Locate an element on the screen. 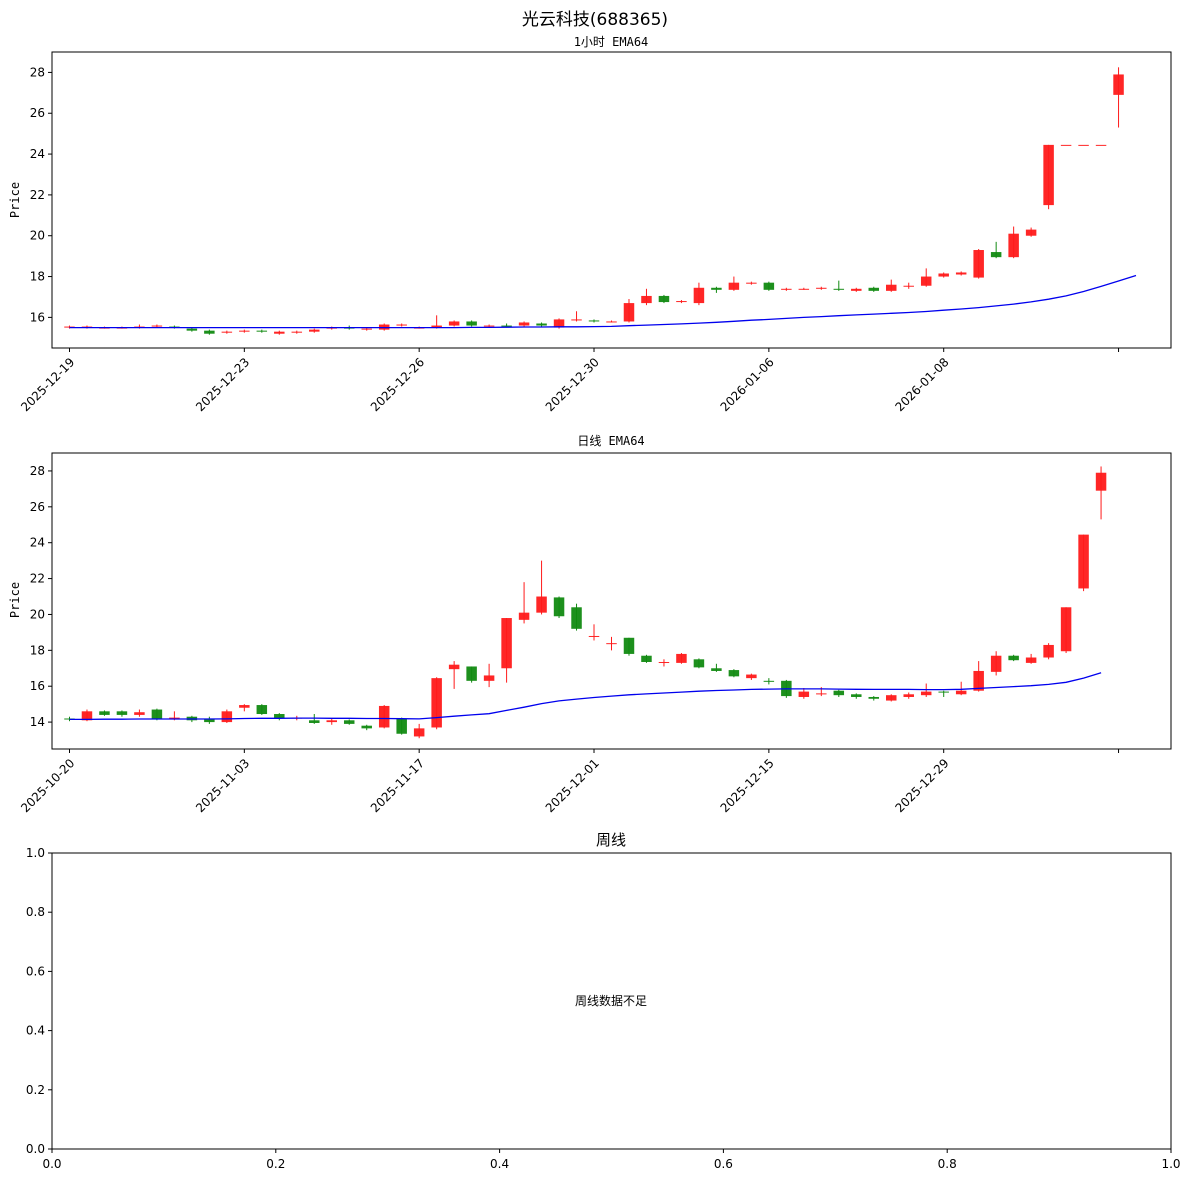 This screenshot has height=1185, width=1189. hourly-x-tick-label: 2026-01-06 is located at coordinates (747, 384).